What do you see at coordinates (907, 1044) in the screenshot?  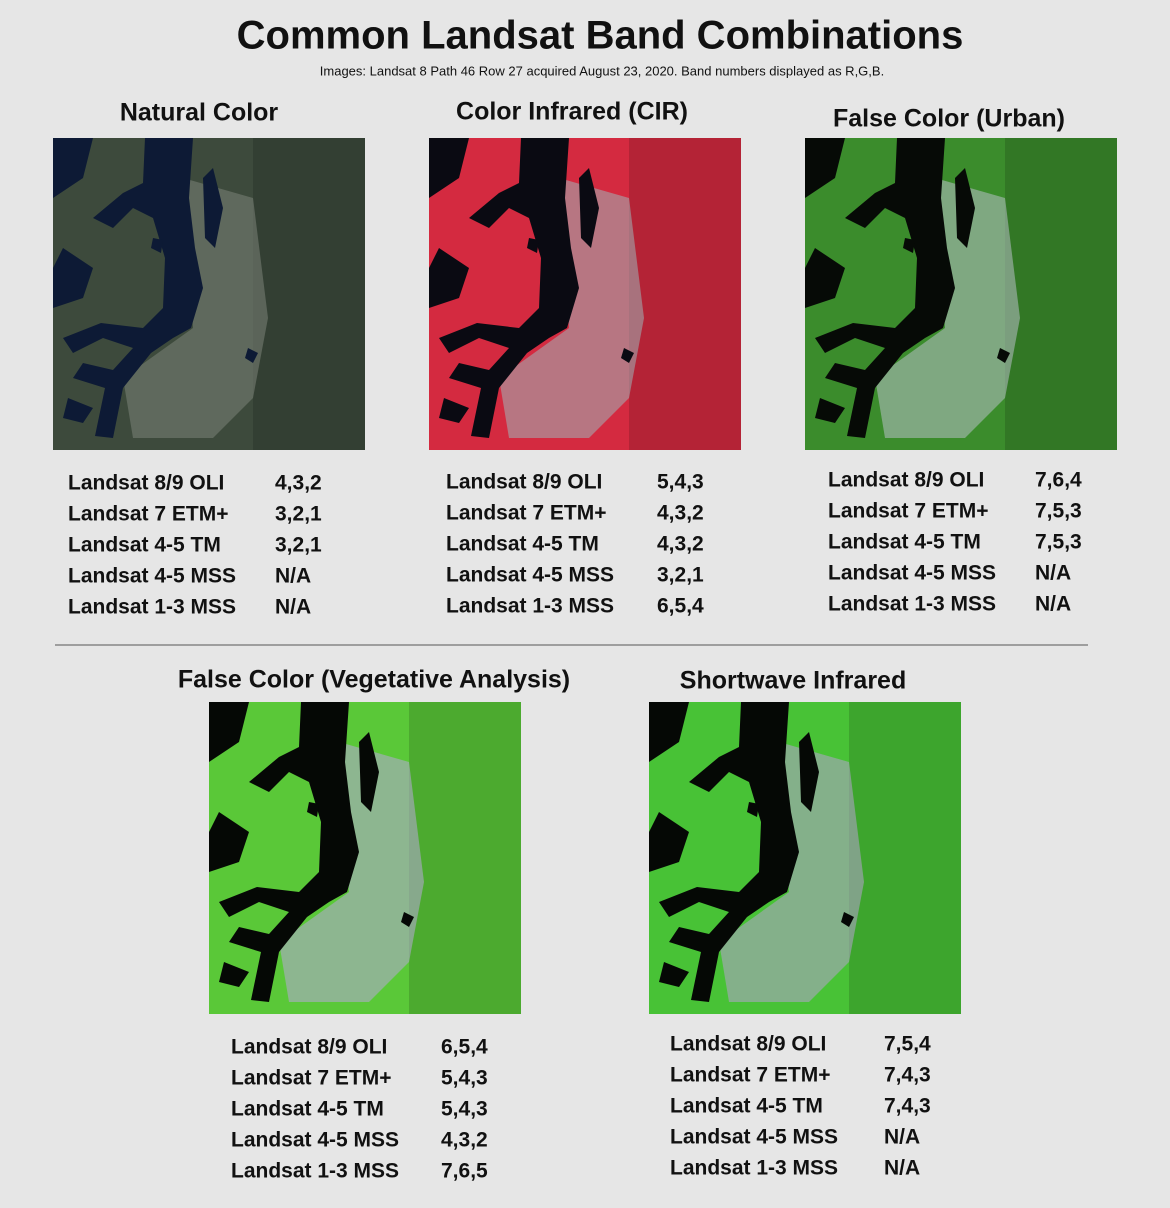 I see `band-combo: 7,5,4` at bounding box center [907, 1044].